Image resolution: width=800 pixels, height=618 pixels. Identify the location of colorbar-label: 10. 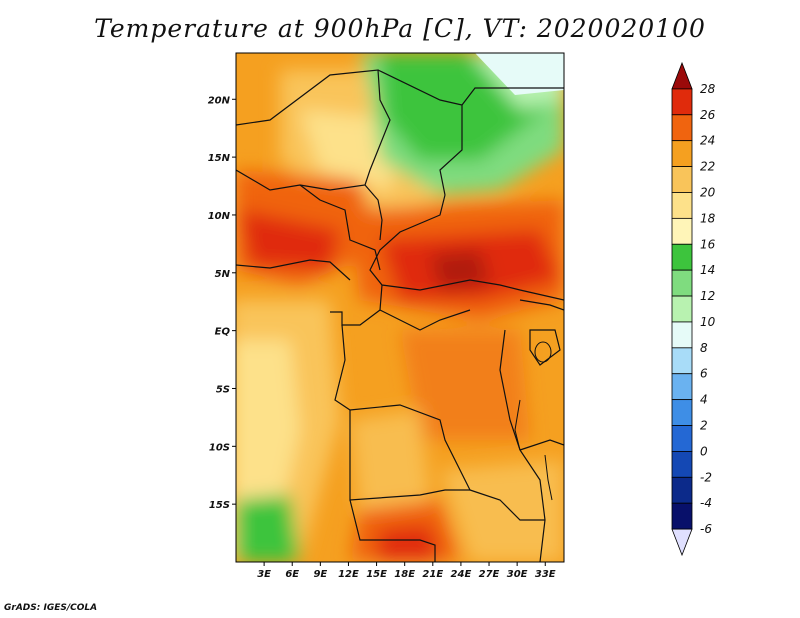
(708, 322).